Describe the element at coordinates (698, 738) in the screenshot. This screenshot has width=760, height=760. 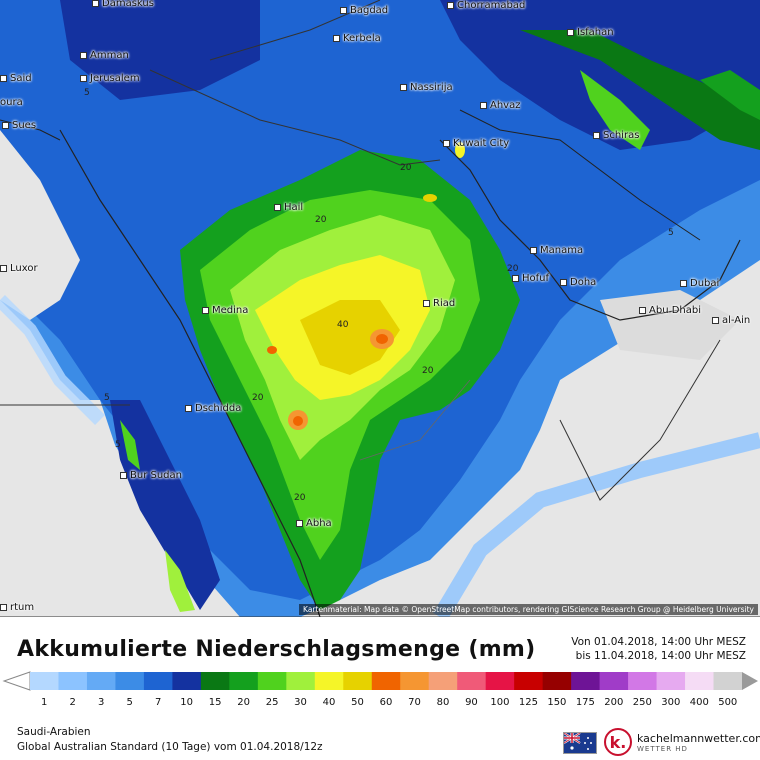
I see `brand-name: kachelmannwetter.com` at that location.